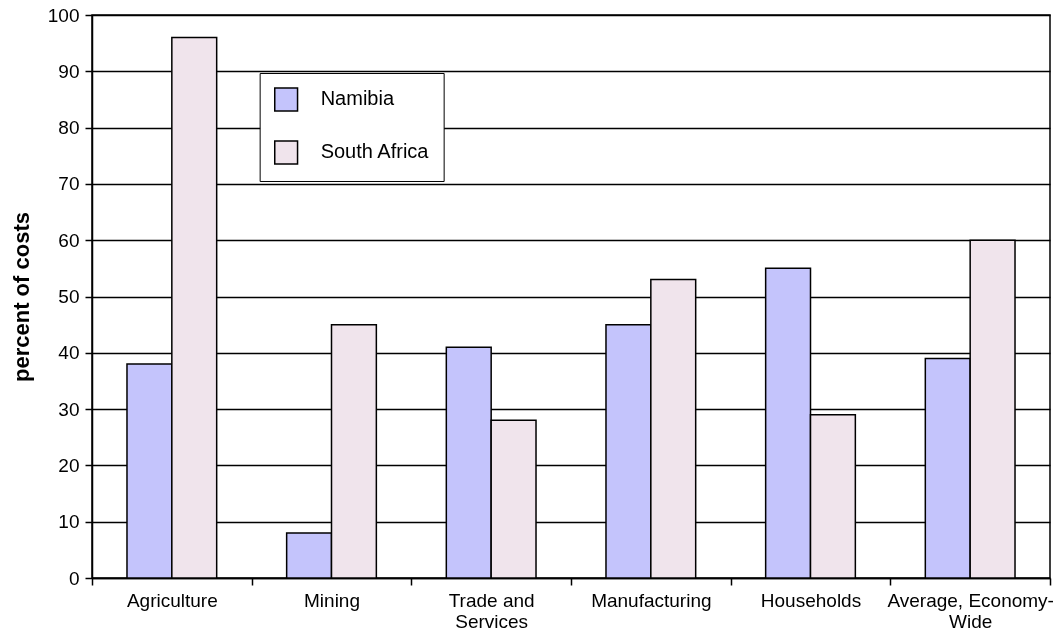 The width and height of the screenshot is (1063, 638). I want to click on y-tick-label: 100, so click(63, 15).